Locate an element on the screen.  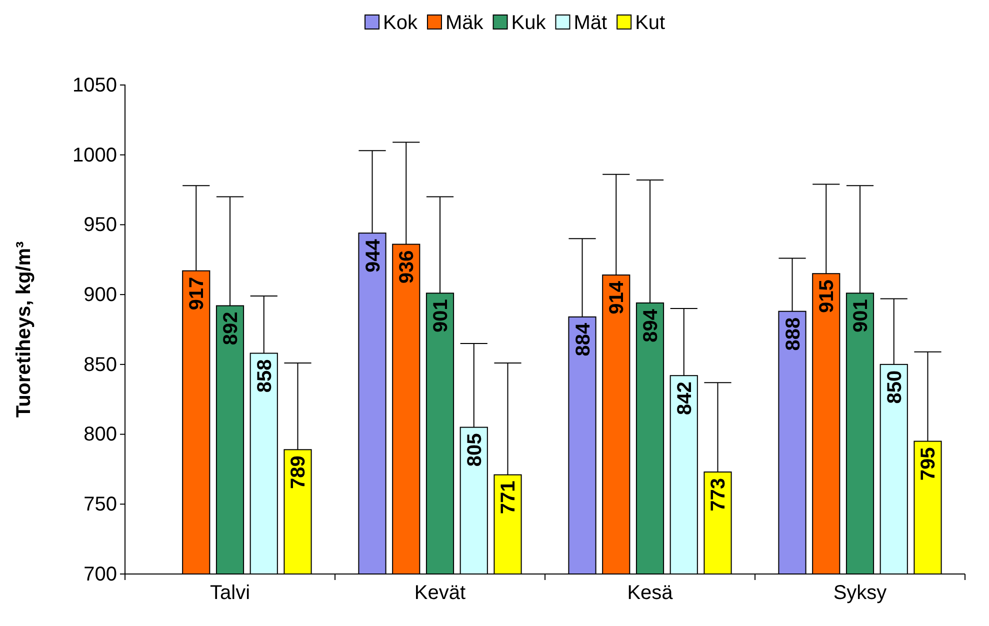
y-tick-label: 850 is located at coordinates (100, 365).